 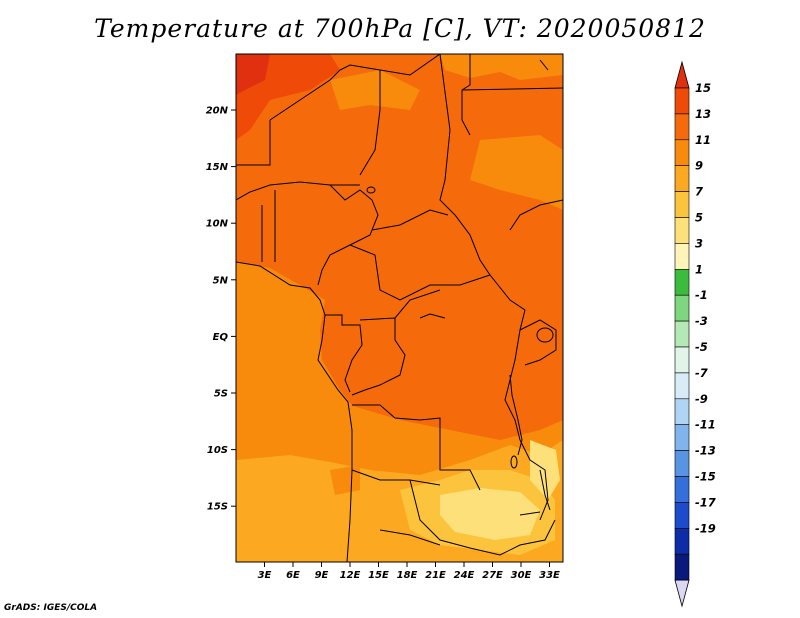 What do you see at coordinates (545, 335) in the screenshot?
I see `lake-victoria` at bounding box center [545, 335].